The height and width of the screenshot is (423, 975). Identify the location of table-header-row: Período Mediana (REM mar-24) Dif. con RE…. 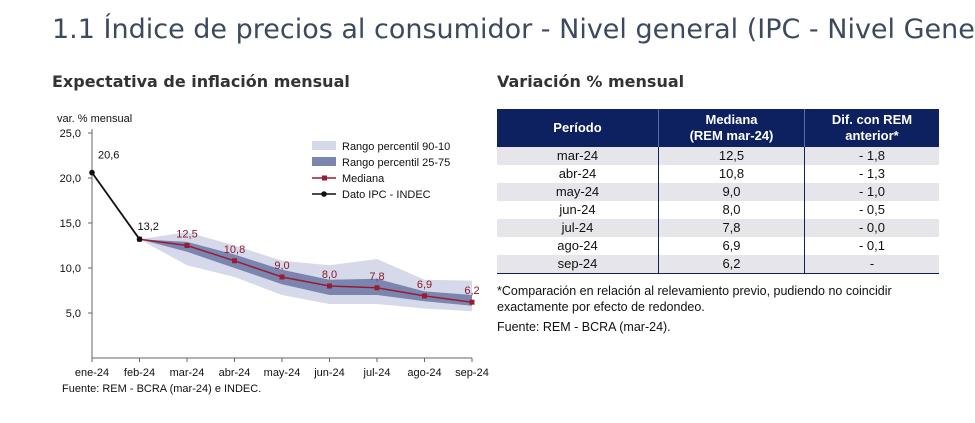
(718, 128).